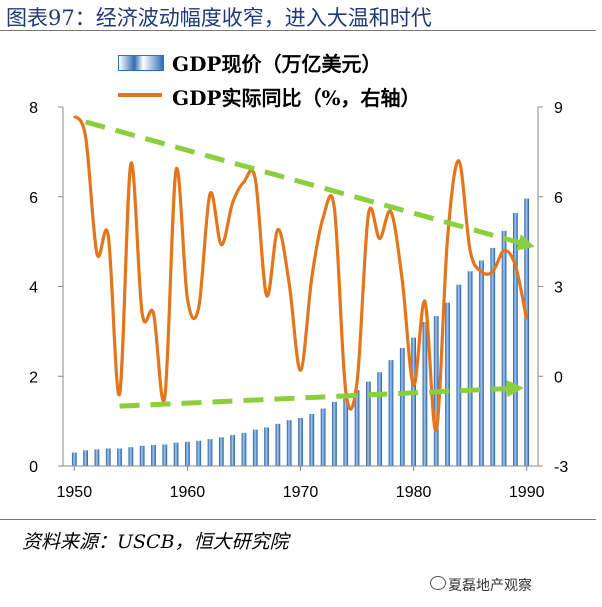  What do you see at coordinates (141, 63) in the screenshot?
I see `legend-bar-swatch` at bounding box center [141, 63].